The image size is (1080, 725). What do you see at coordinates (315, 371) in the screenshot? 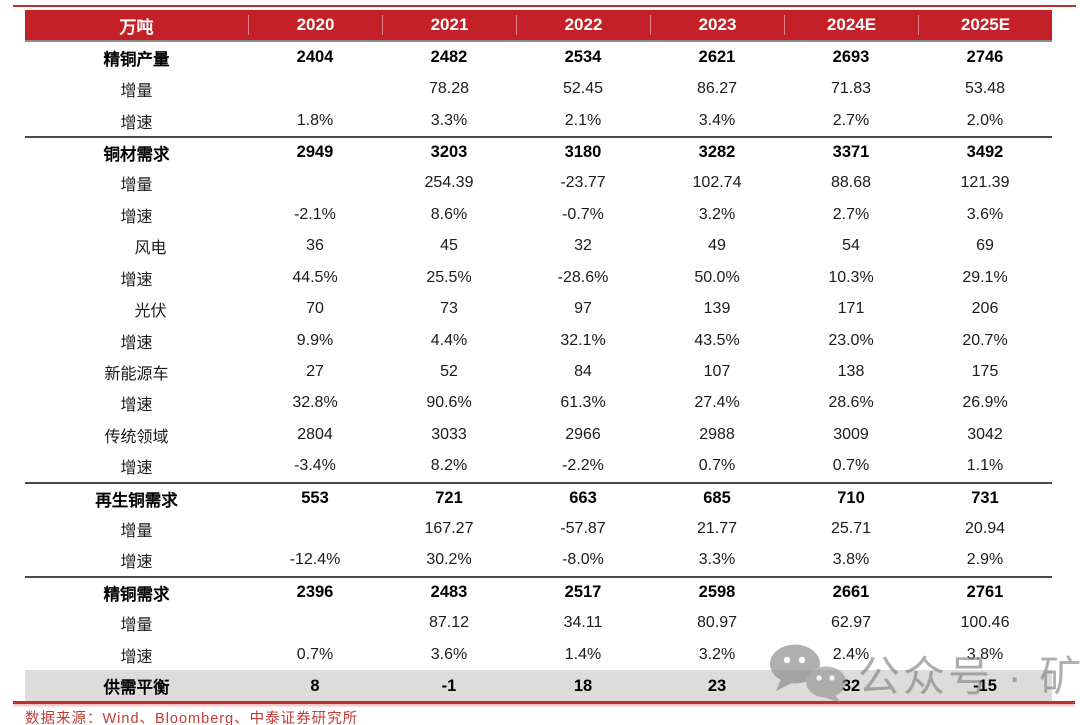
I see `value-cell: 27` at bounding box center [315, 371].